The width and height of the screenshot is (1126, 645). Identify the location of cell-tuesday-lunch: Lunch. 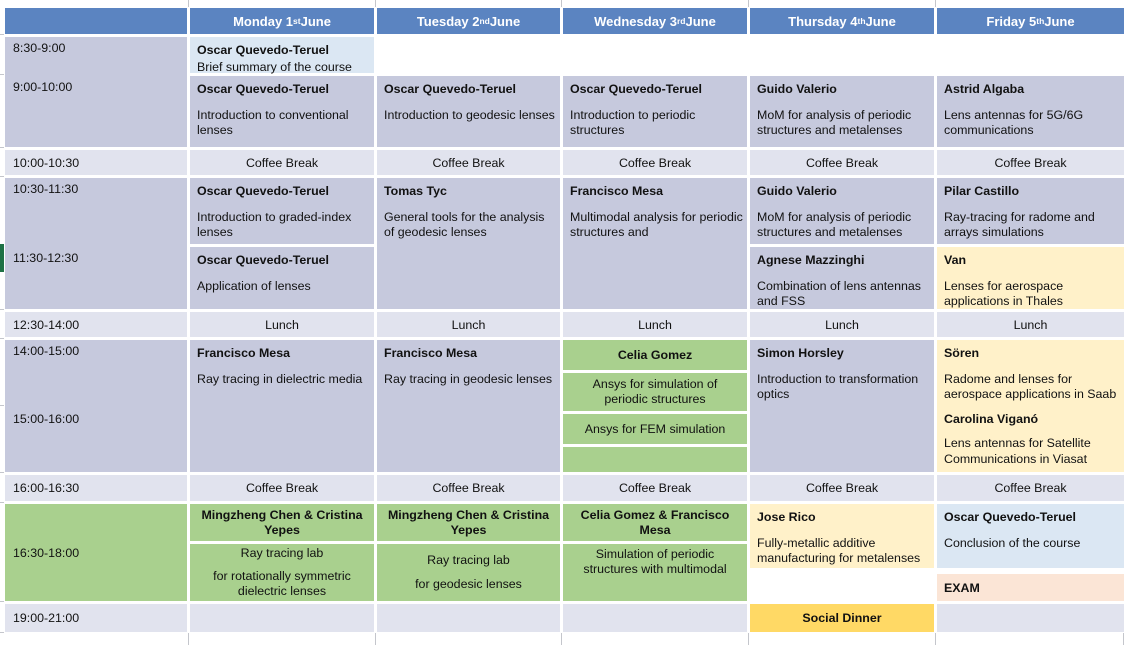
(468, 324).